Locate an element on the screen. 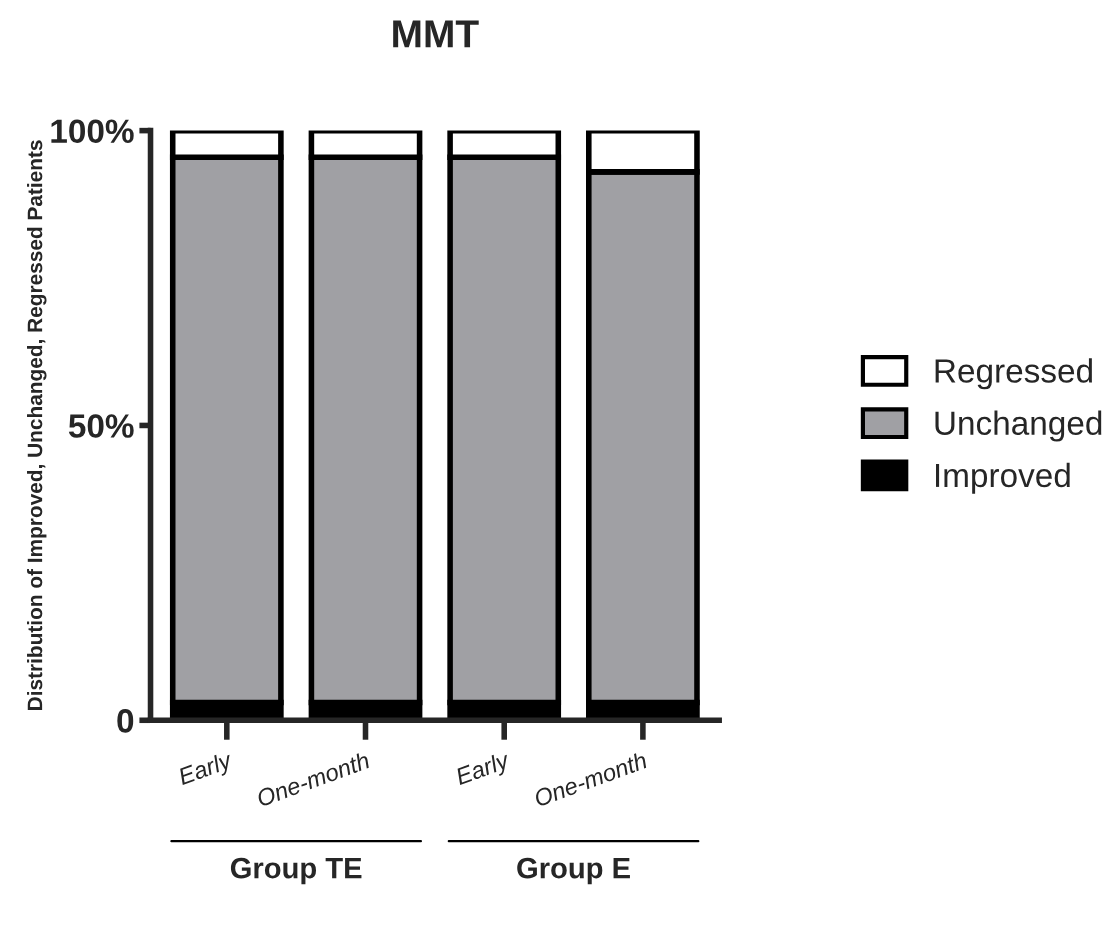 The height and width of the screenshot is (933, 1115). legend-label: Improved is located at coordinates (1002, 478).